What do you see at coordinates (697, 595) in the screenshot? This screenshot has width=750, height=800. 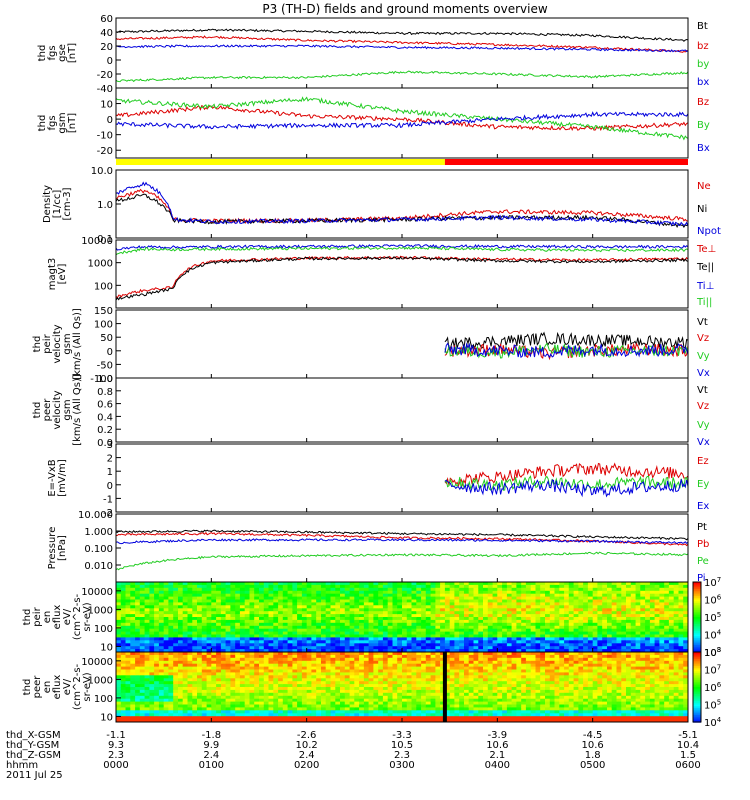 I see `colorbar-cell` at bounding box center [697, 595].